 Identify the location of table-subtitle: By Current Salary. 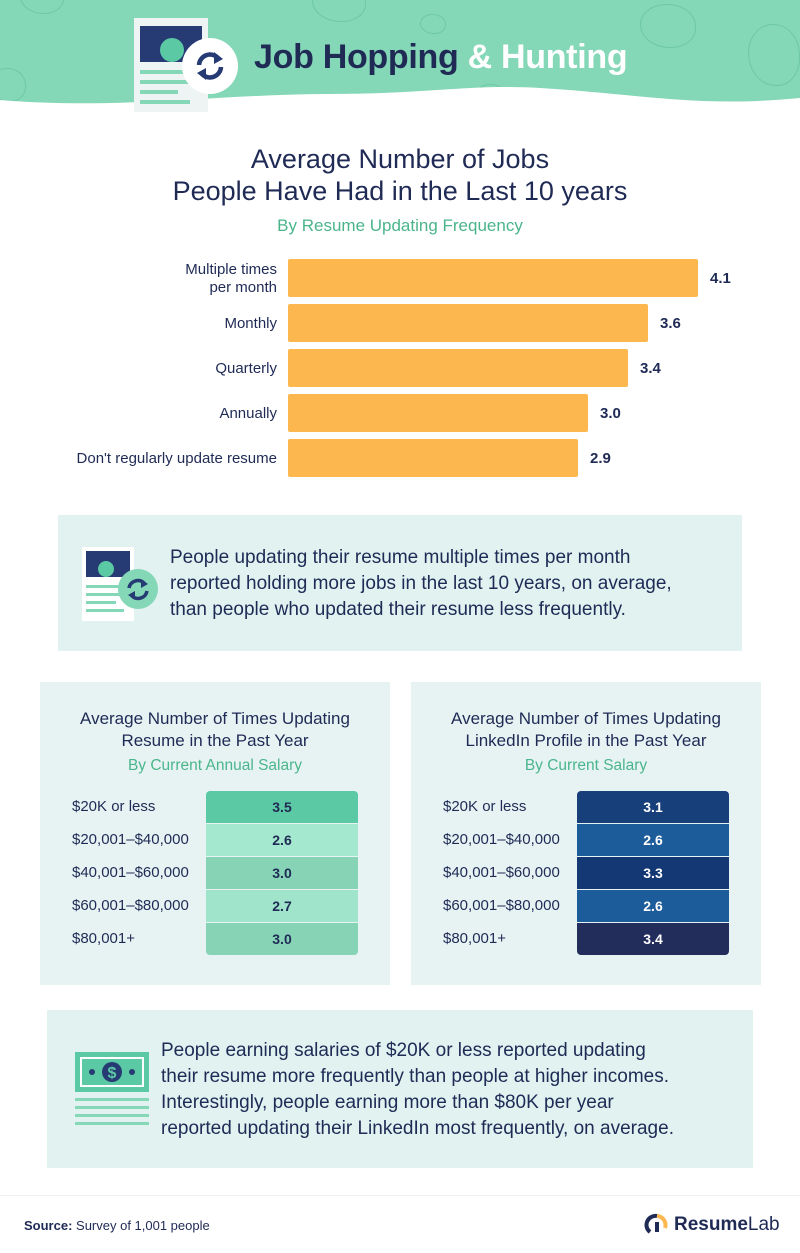
(586, 765).